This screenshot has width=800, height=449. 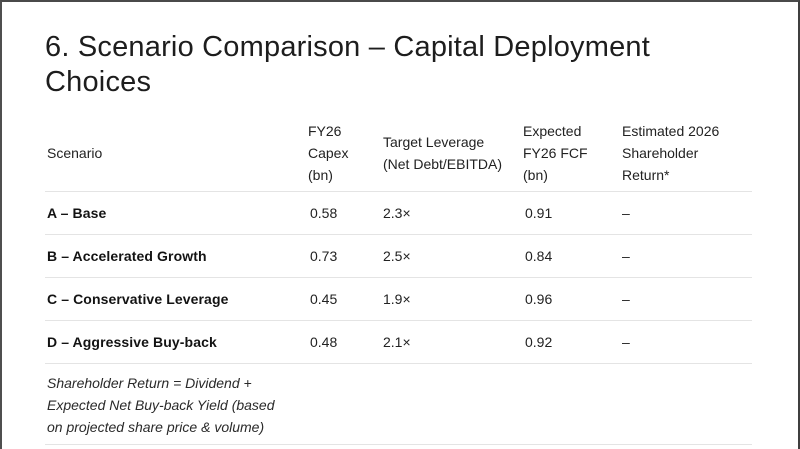 I want to click on leverage-value: 2.5×, so click(x=397, y=256).